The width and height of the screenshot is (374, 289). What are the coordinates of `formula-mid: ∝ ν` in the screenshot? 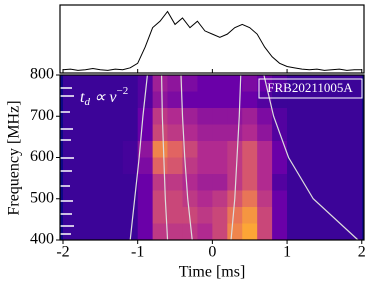 It's located at (103, 97).